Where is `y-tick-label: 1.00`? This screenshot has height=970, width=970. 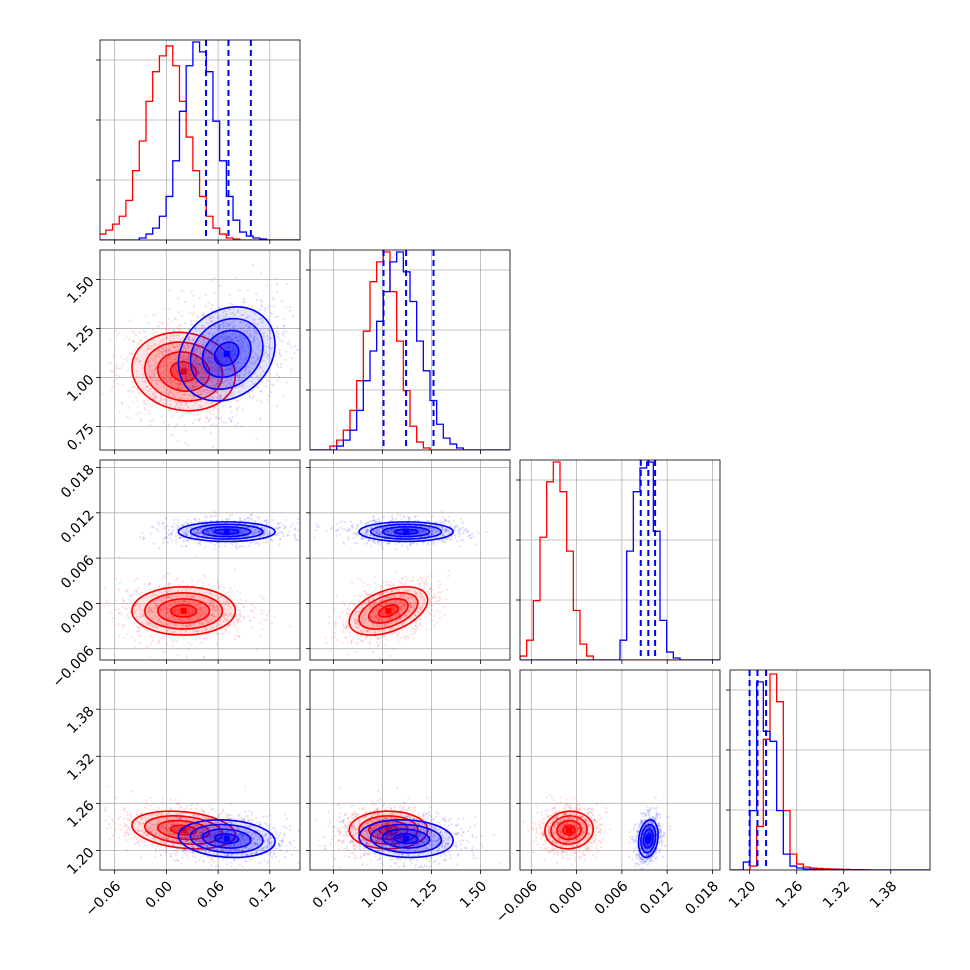 y-tick-label: 1.00 is located at coordinates (80, 388).